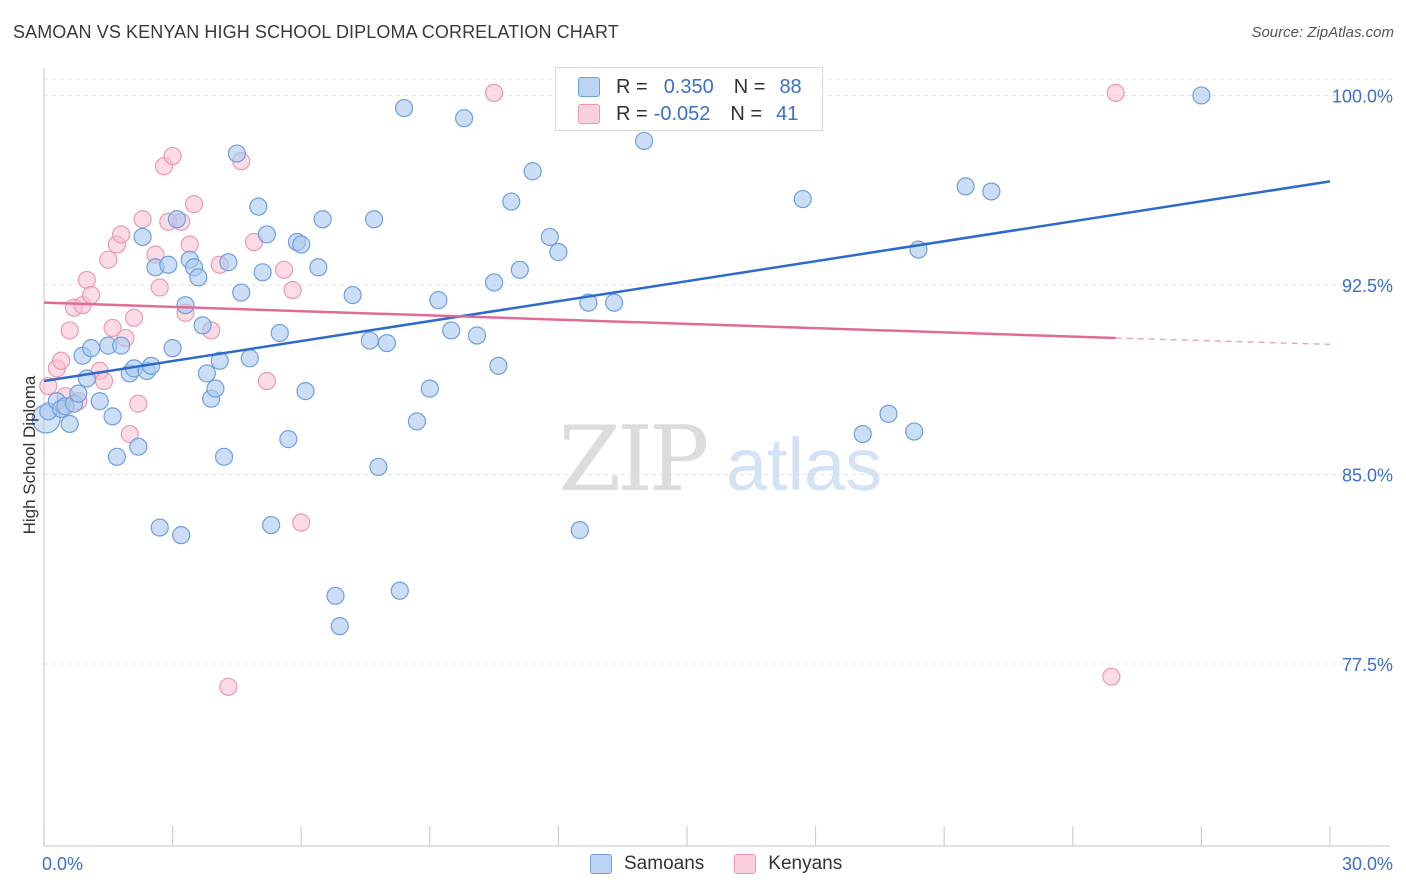 The width and height of the screenshot is (1406, 892). Describe the element at coordinates (664, 863) in the screenshot. I see `samoans-label: Samoans` at that location.